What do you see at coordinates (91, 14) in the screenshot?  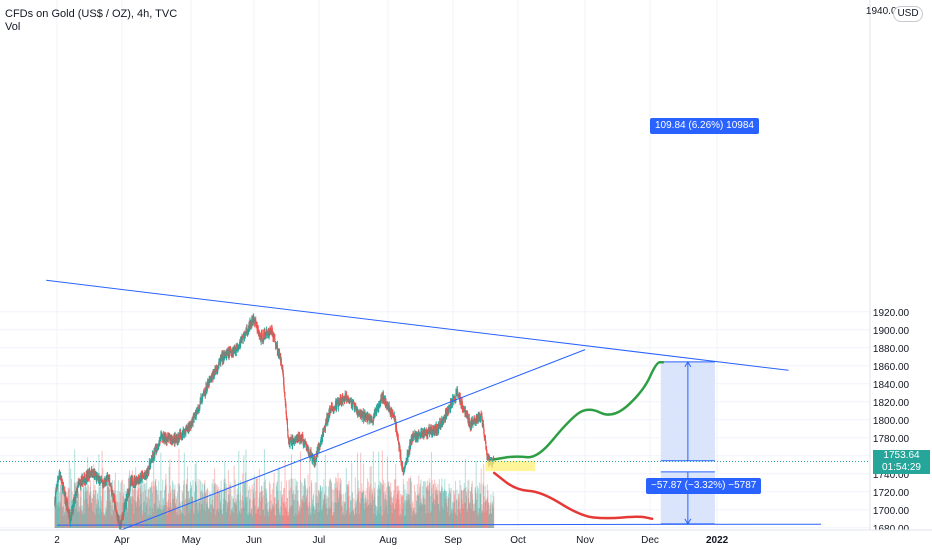 I see `symbol-title: CFDs on Gold (US$ / OZ), 4h, TVC` at bounding box center [91, 14].